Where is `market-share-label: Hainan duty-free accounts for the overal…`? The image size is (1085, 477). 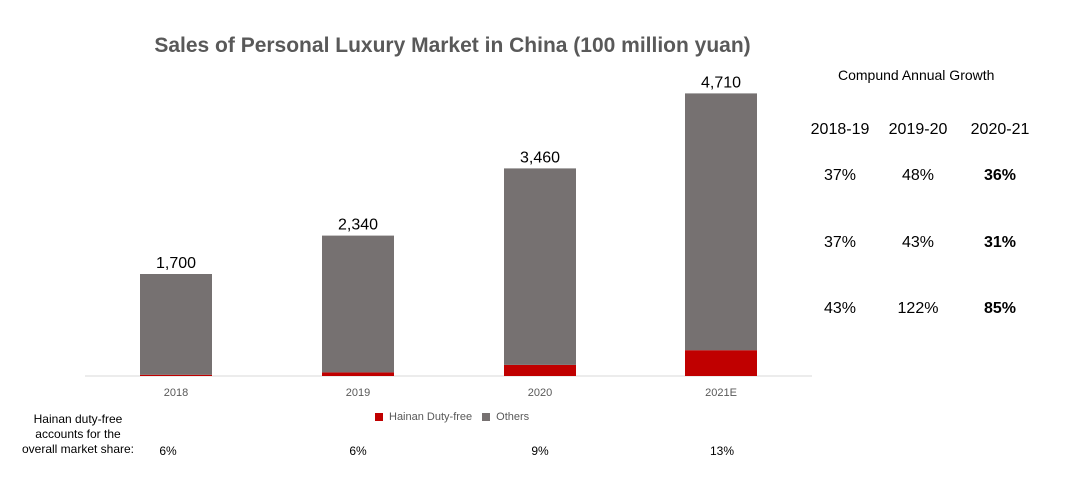
market-share-label: Hainan duty-free accounts for the overal… is located at coordinates (78, 434).